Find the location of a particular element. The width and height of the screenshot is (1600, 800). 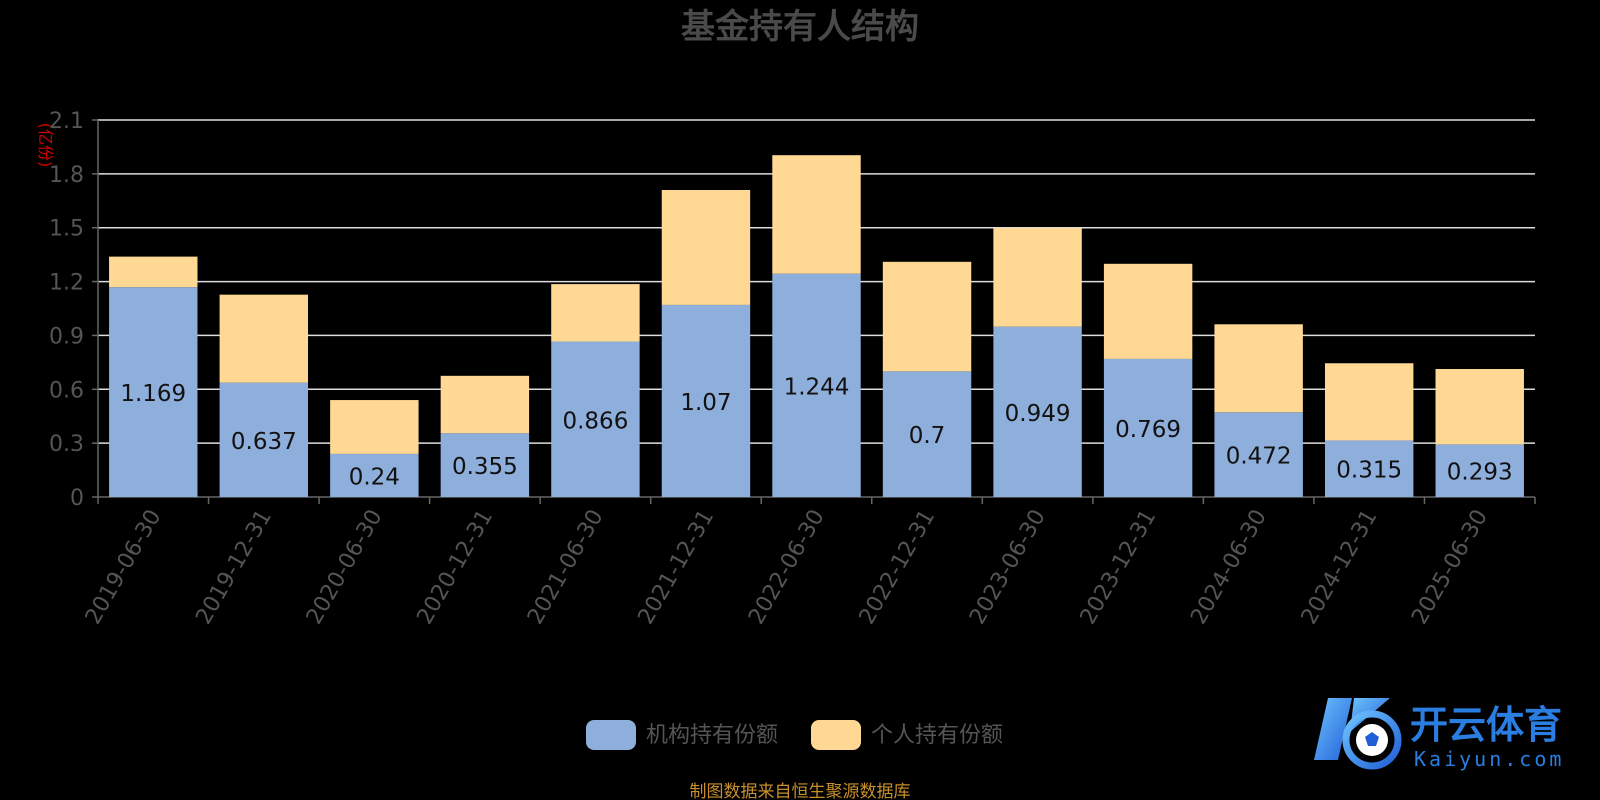

bar-data-label: 1.169 is located at coordinates (153, 394).